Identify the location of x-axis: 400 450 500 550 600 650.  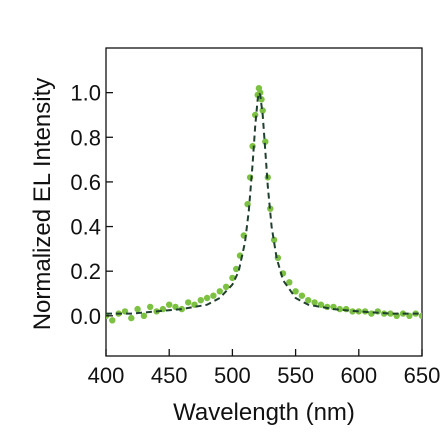
(264, 368).